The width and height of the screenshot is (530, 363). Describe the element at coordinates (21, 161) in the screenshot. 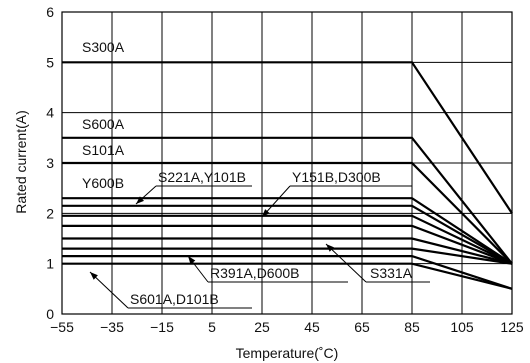

I see `y-axis-label: Rated current(A)` at that location.